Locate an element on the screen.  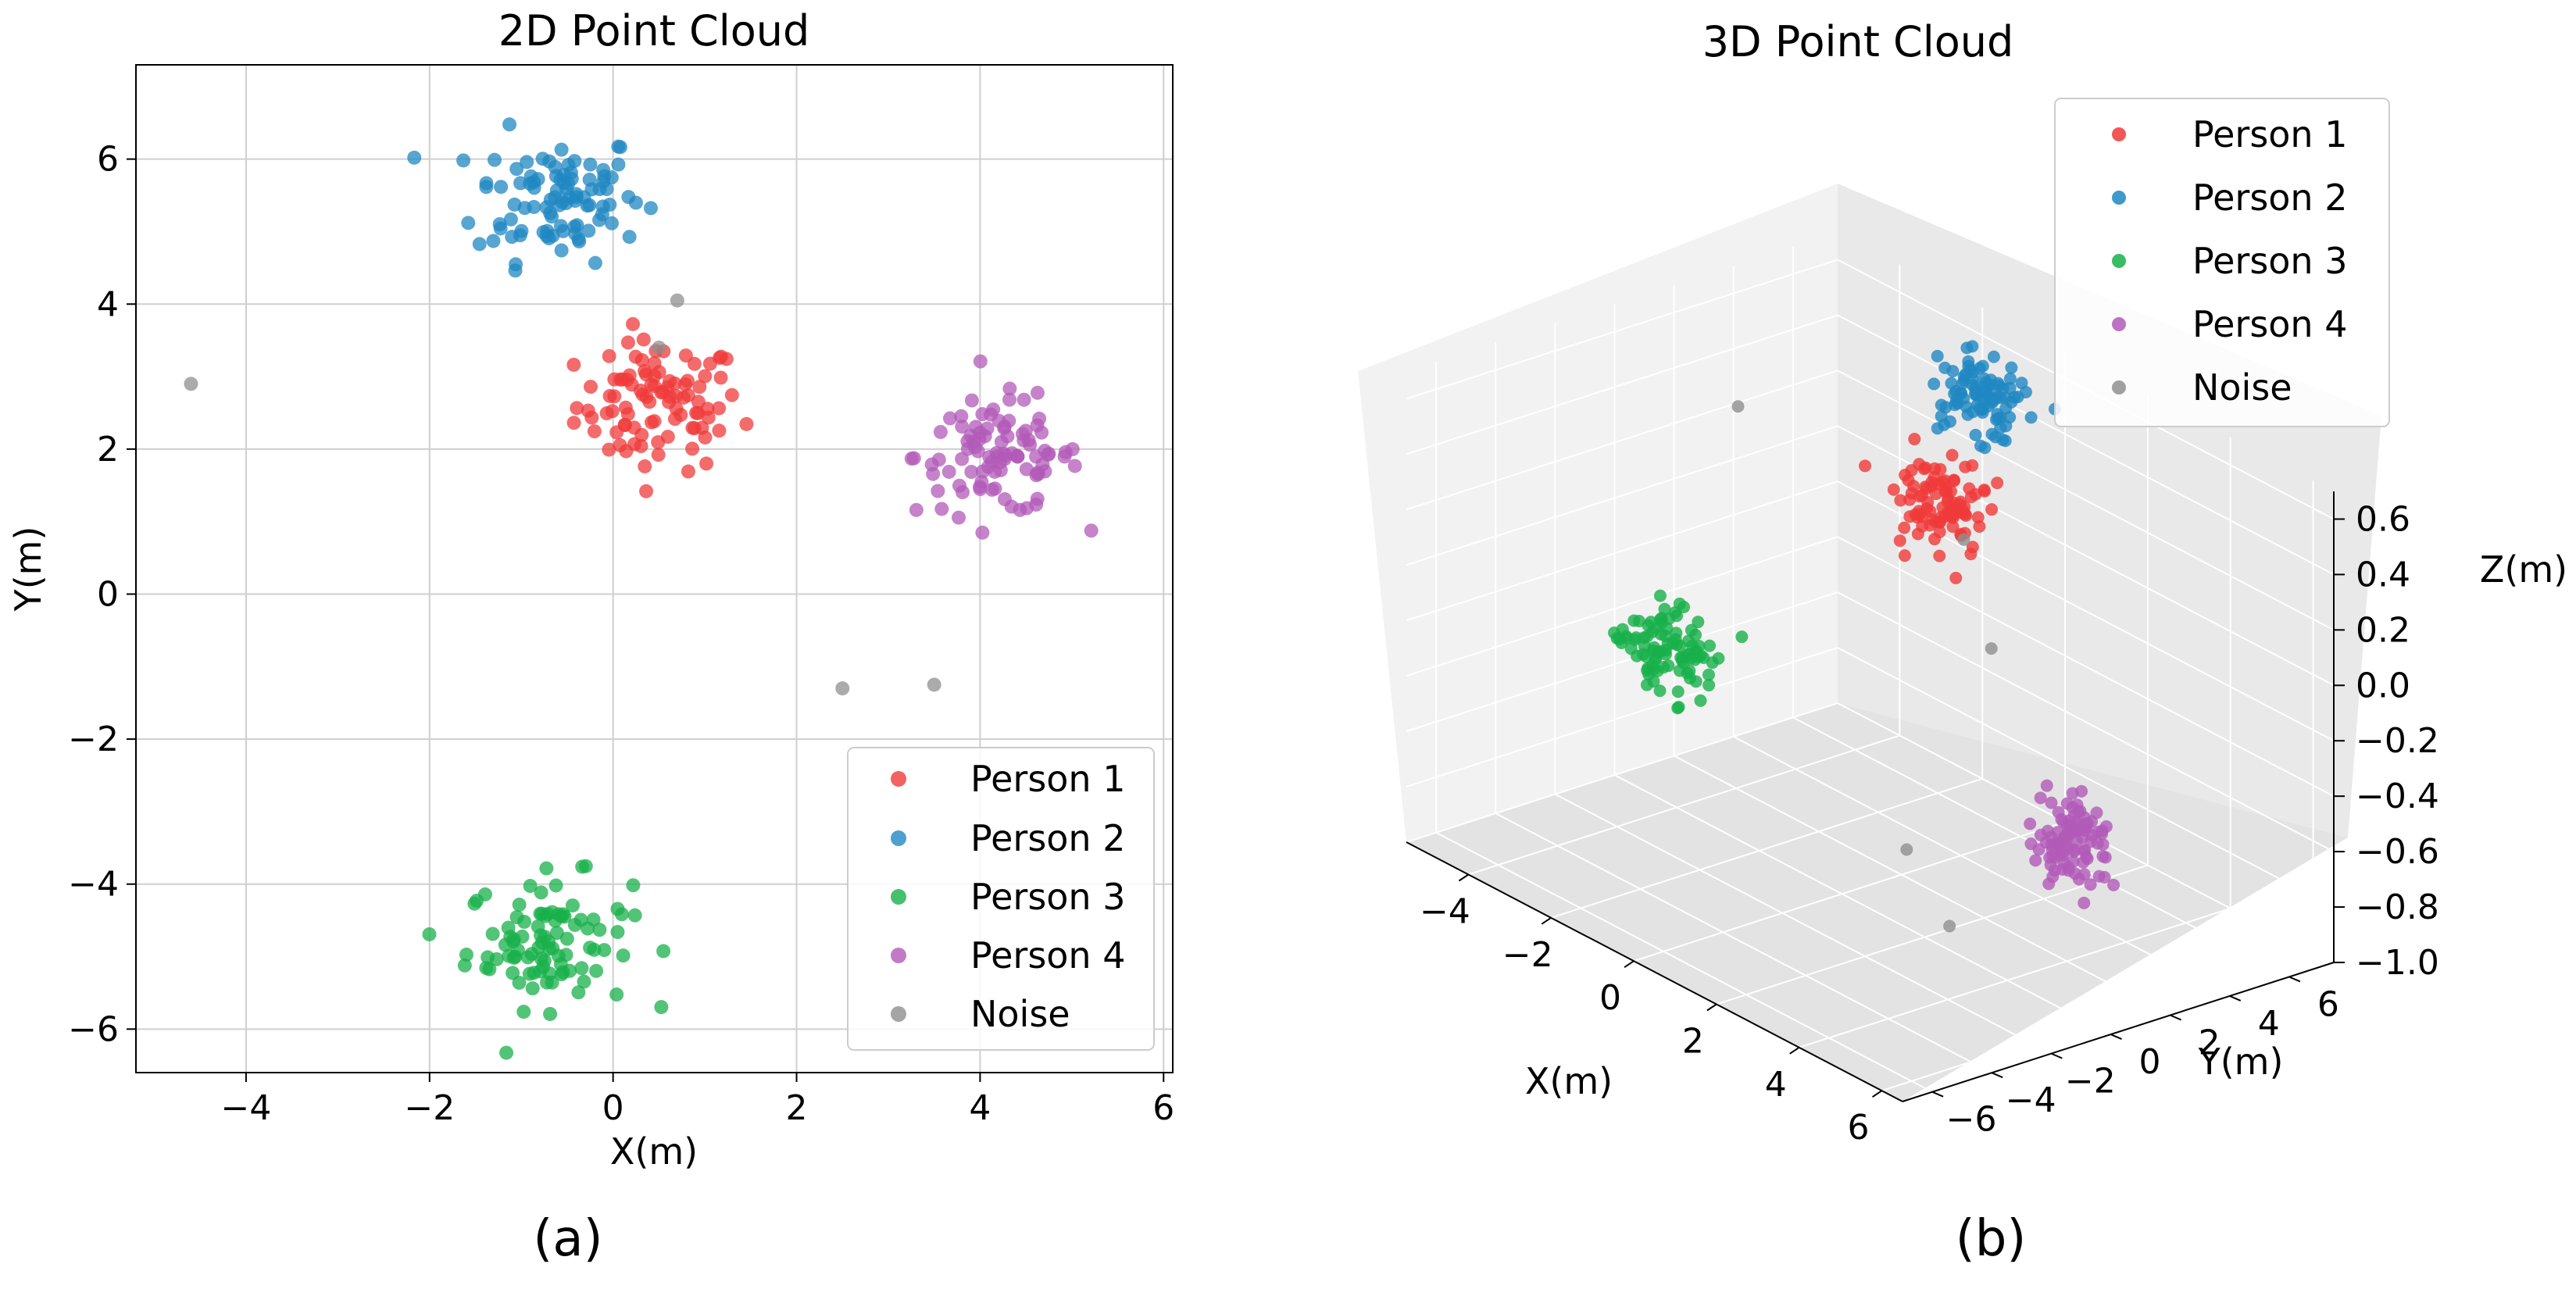
tick-label-x-3d: 0 is located at coordinates (1610, 998).